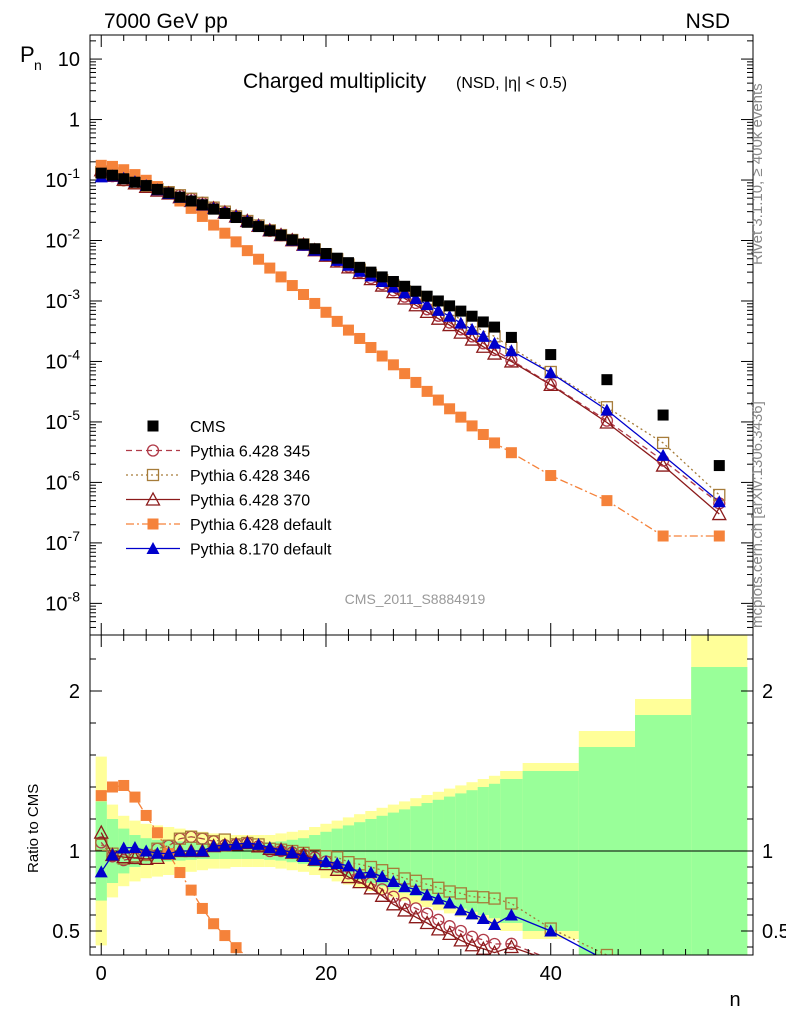 Image resolution: width=786 pixels, height=1024 pixels. What do you see at coordinates (33, 828) in the screenshot?
I see `ratio-ylabel: Ratio to CMS` at bounding box center [33, 828].